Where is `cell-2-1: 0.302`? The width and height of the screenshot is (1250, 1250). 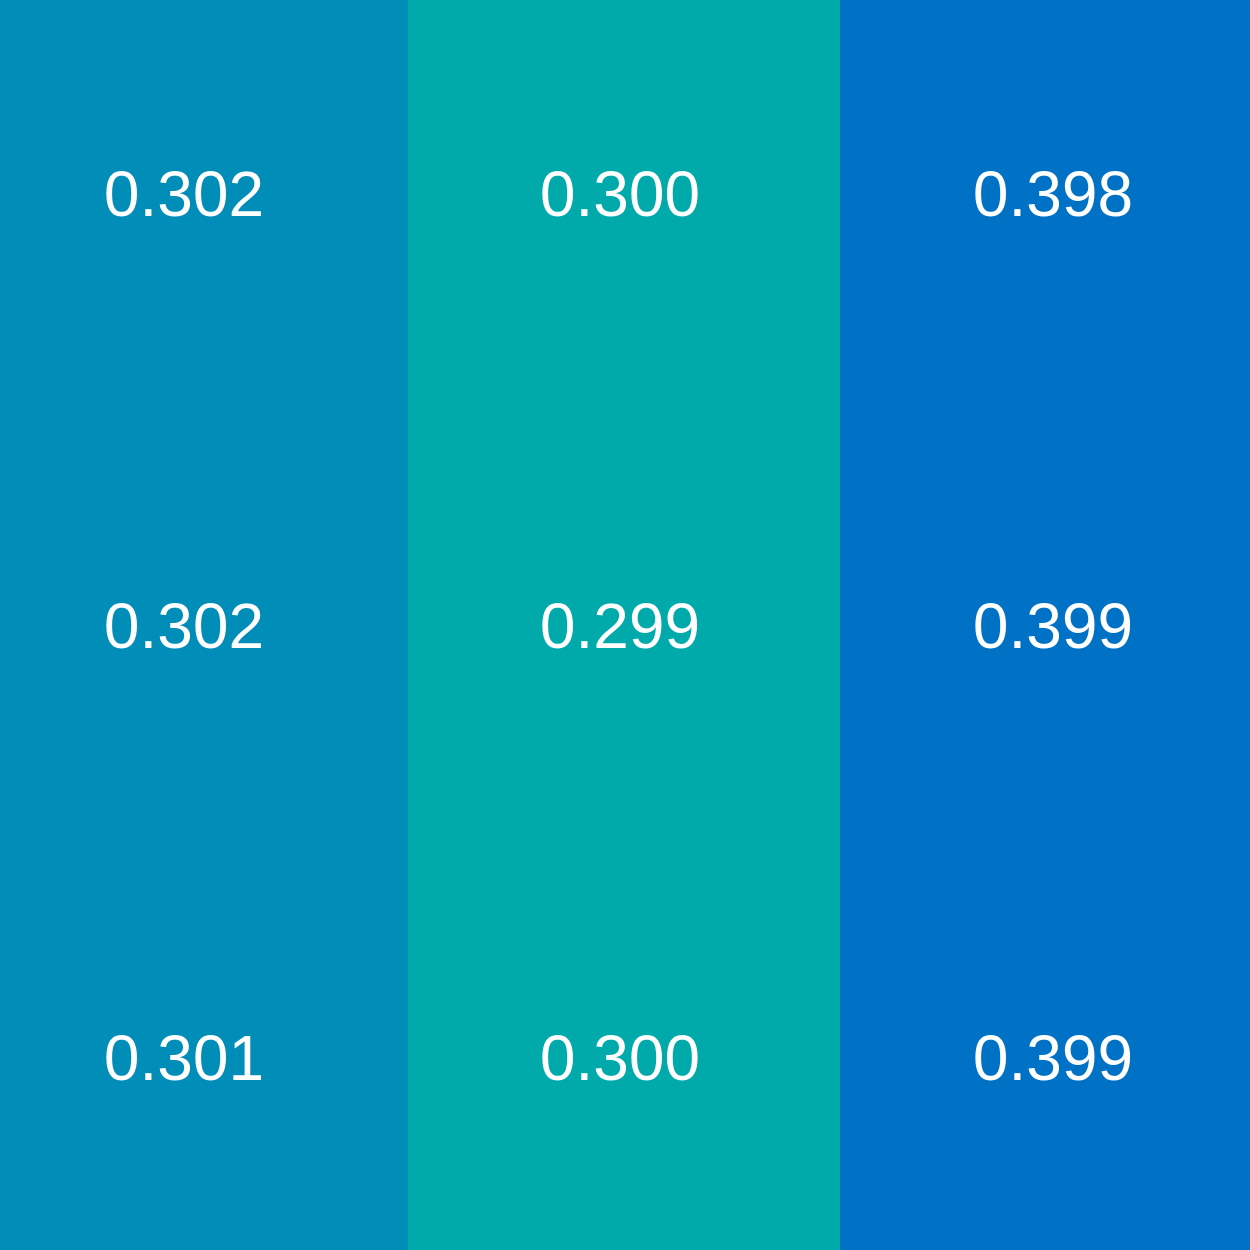 cell-2-1: 0.302 is located at coordinates (184, 626).